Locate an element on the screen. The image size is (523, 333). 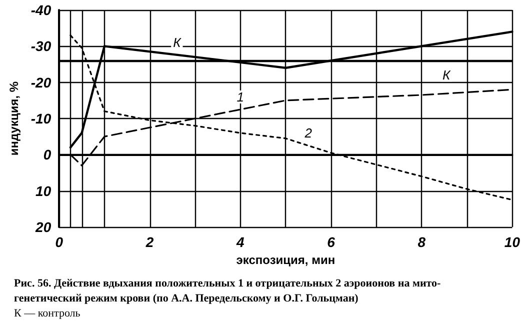
y-axis-title: индукция, % is located at coordinates (14, 118).